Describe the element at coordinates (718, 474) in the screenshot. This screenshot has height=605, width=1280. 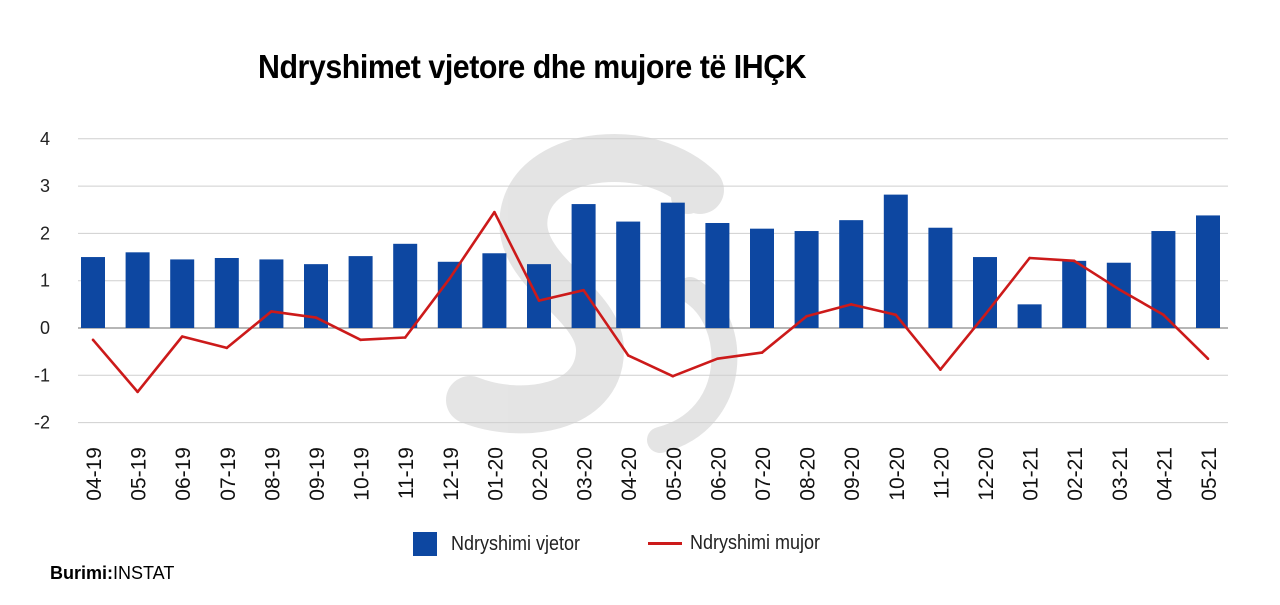
I see `x-tick-label: 06-20` at that location.